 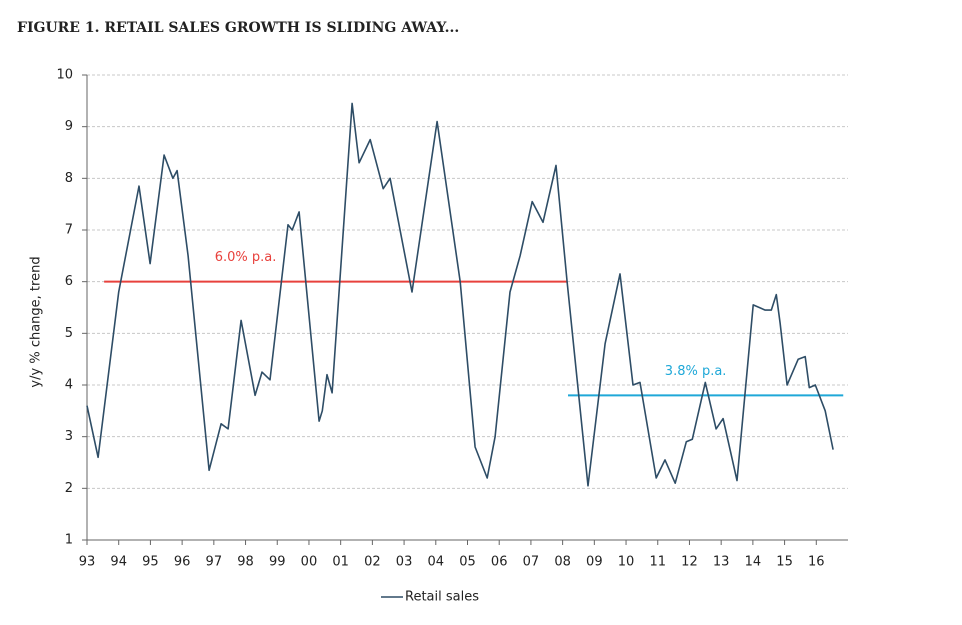 What do you see at coordinates (69, 333) in the screenshot?
I see `y-tick-label: 5` at bounding box center [69, 333].